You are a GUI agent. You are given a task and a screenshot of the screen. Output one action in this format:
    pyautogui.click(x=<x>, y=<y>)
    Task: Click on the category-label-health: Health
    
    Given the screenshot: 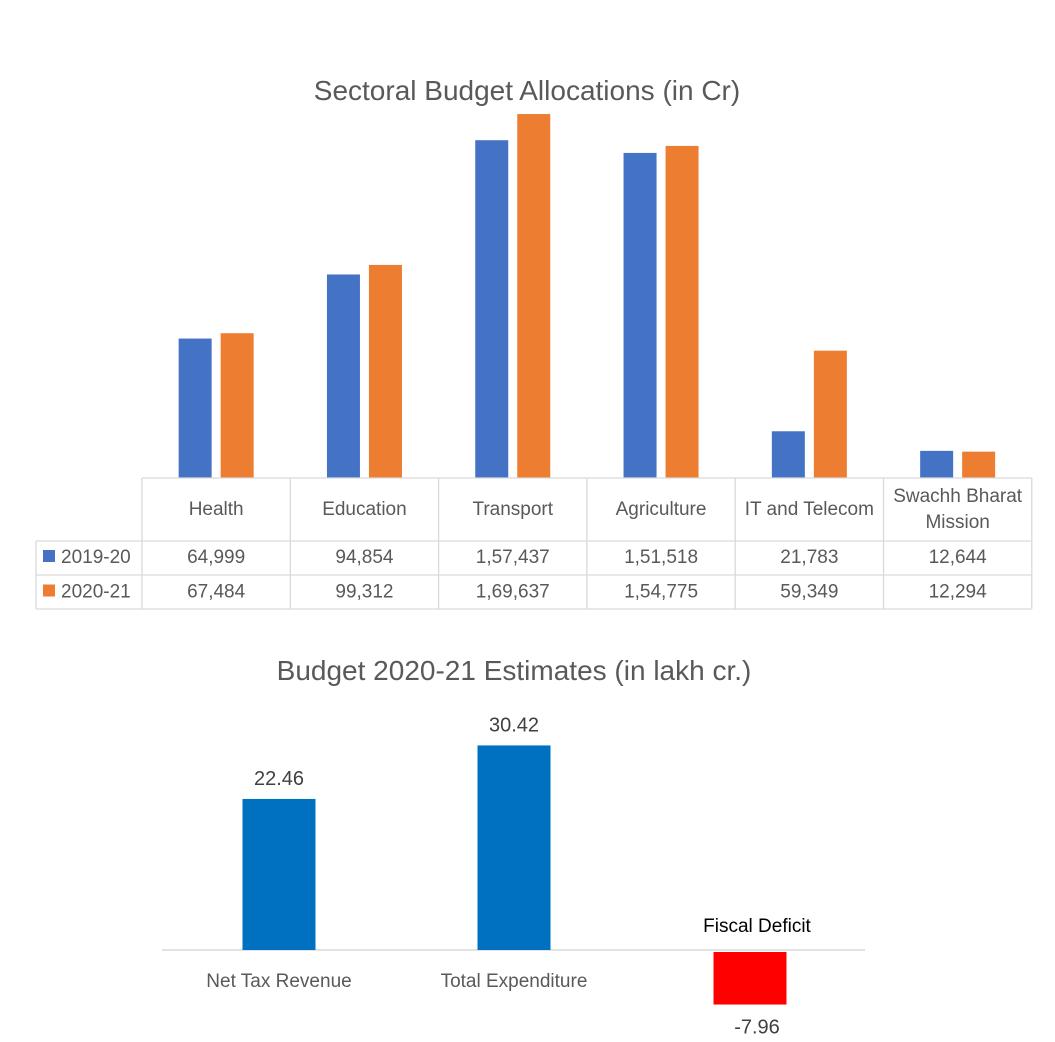 What is the action you would take?
    pyautogui.click(x=216, y=509)
    